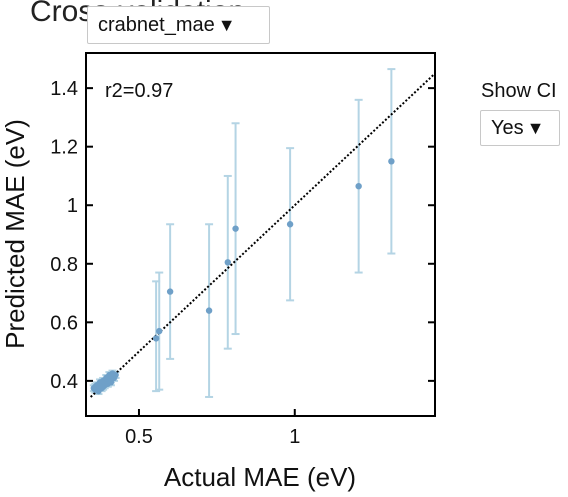 Image resolution: width=568 pixels, height=497 pixels. Describe the element at coordinates (156, 25) in the screenshot. I see `metric-dropdown-value: crabnet_mae` at that location.